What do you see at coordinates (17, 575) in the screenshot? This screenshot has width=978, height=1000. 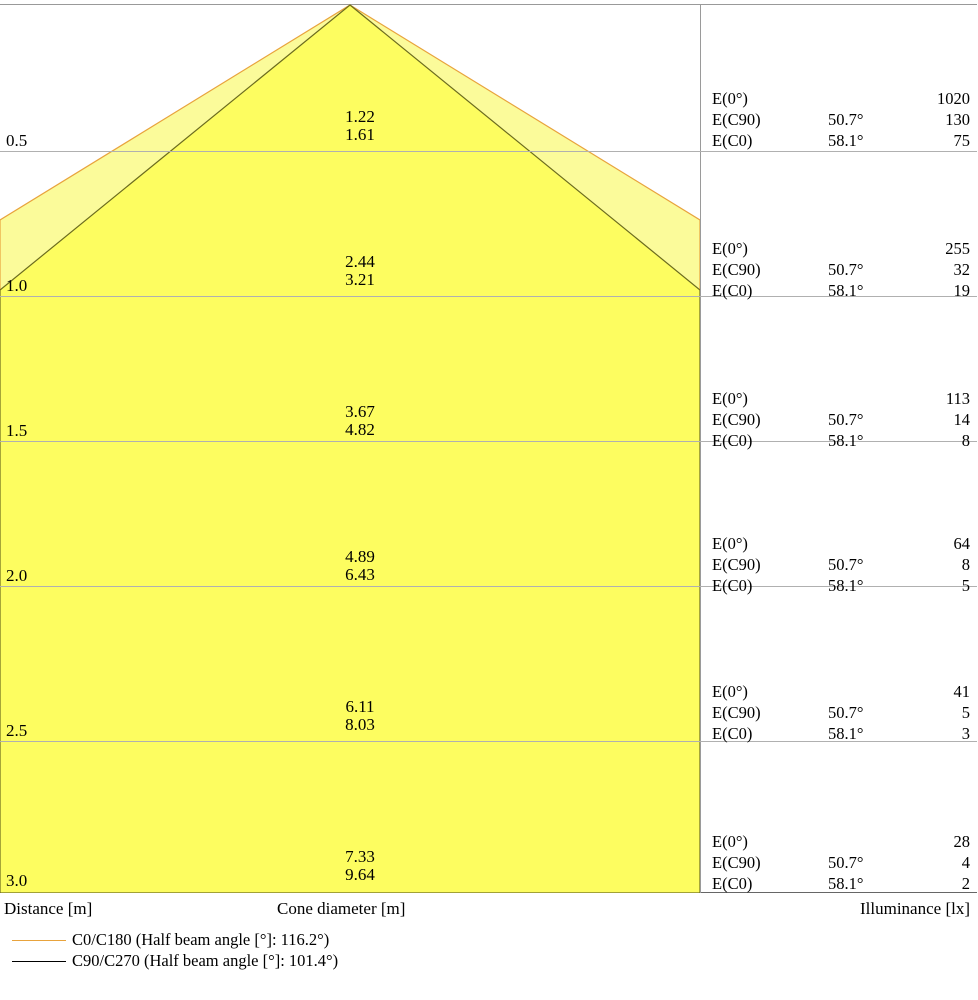 I see `distance-label-2-0: 2.0` at bounding box center [17, 575].